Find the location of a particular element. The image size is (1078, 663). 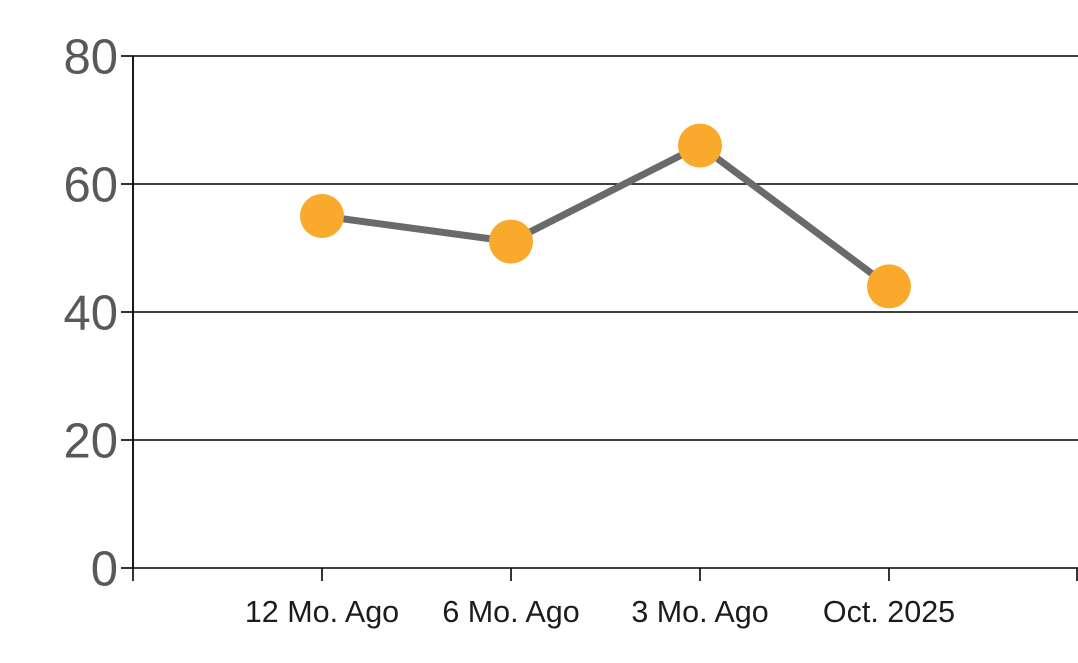

y-tick-label: 60 is located at coordinates (90, 186).